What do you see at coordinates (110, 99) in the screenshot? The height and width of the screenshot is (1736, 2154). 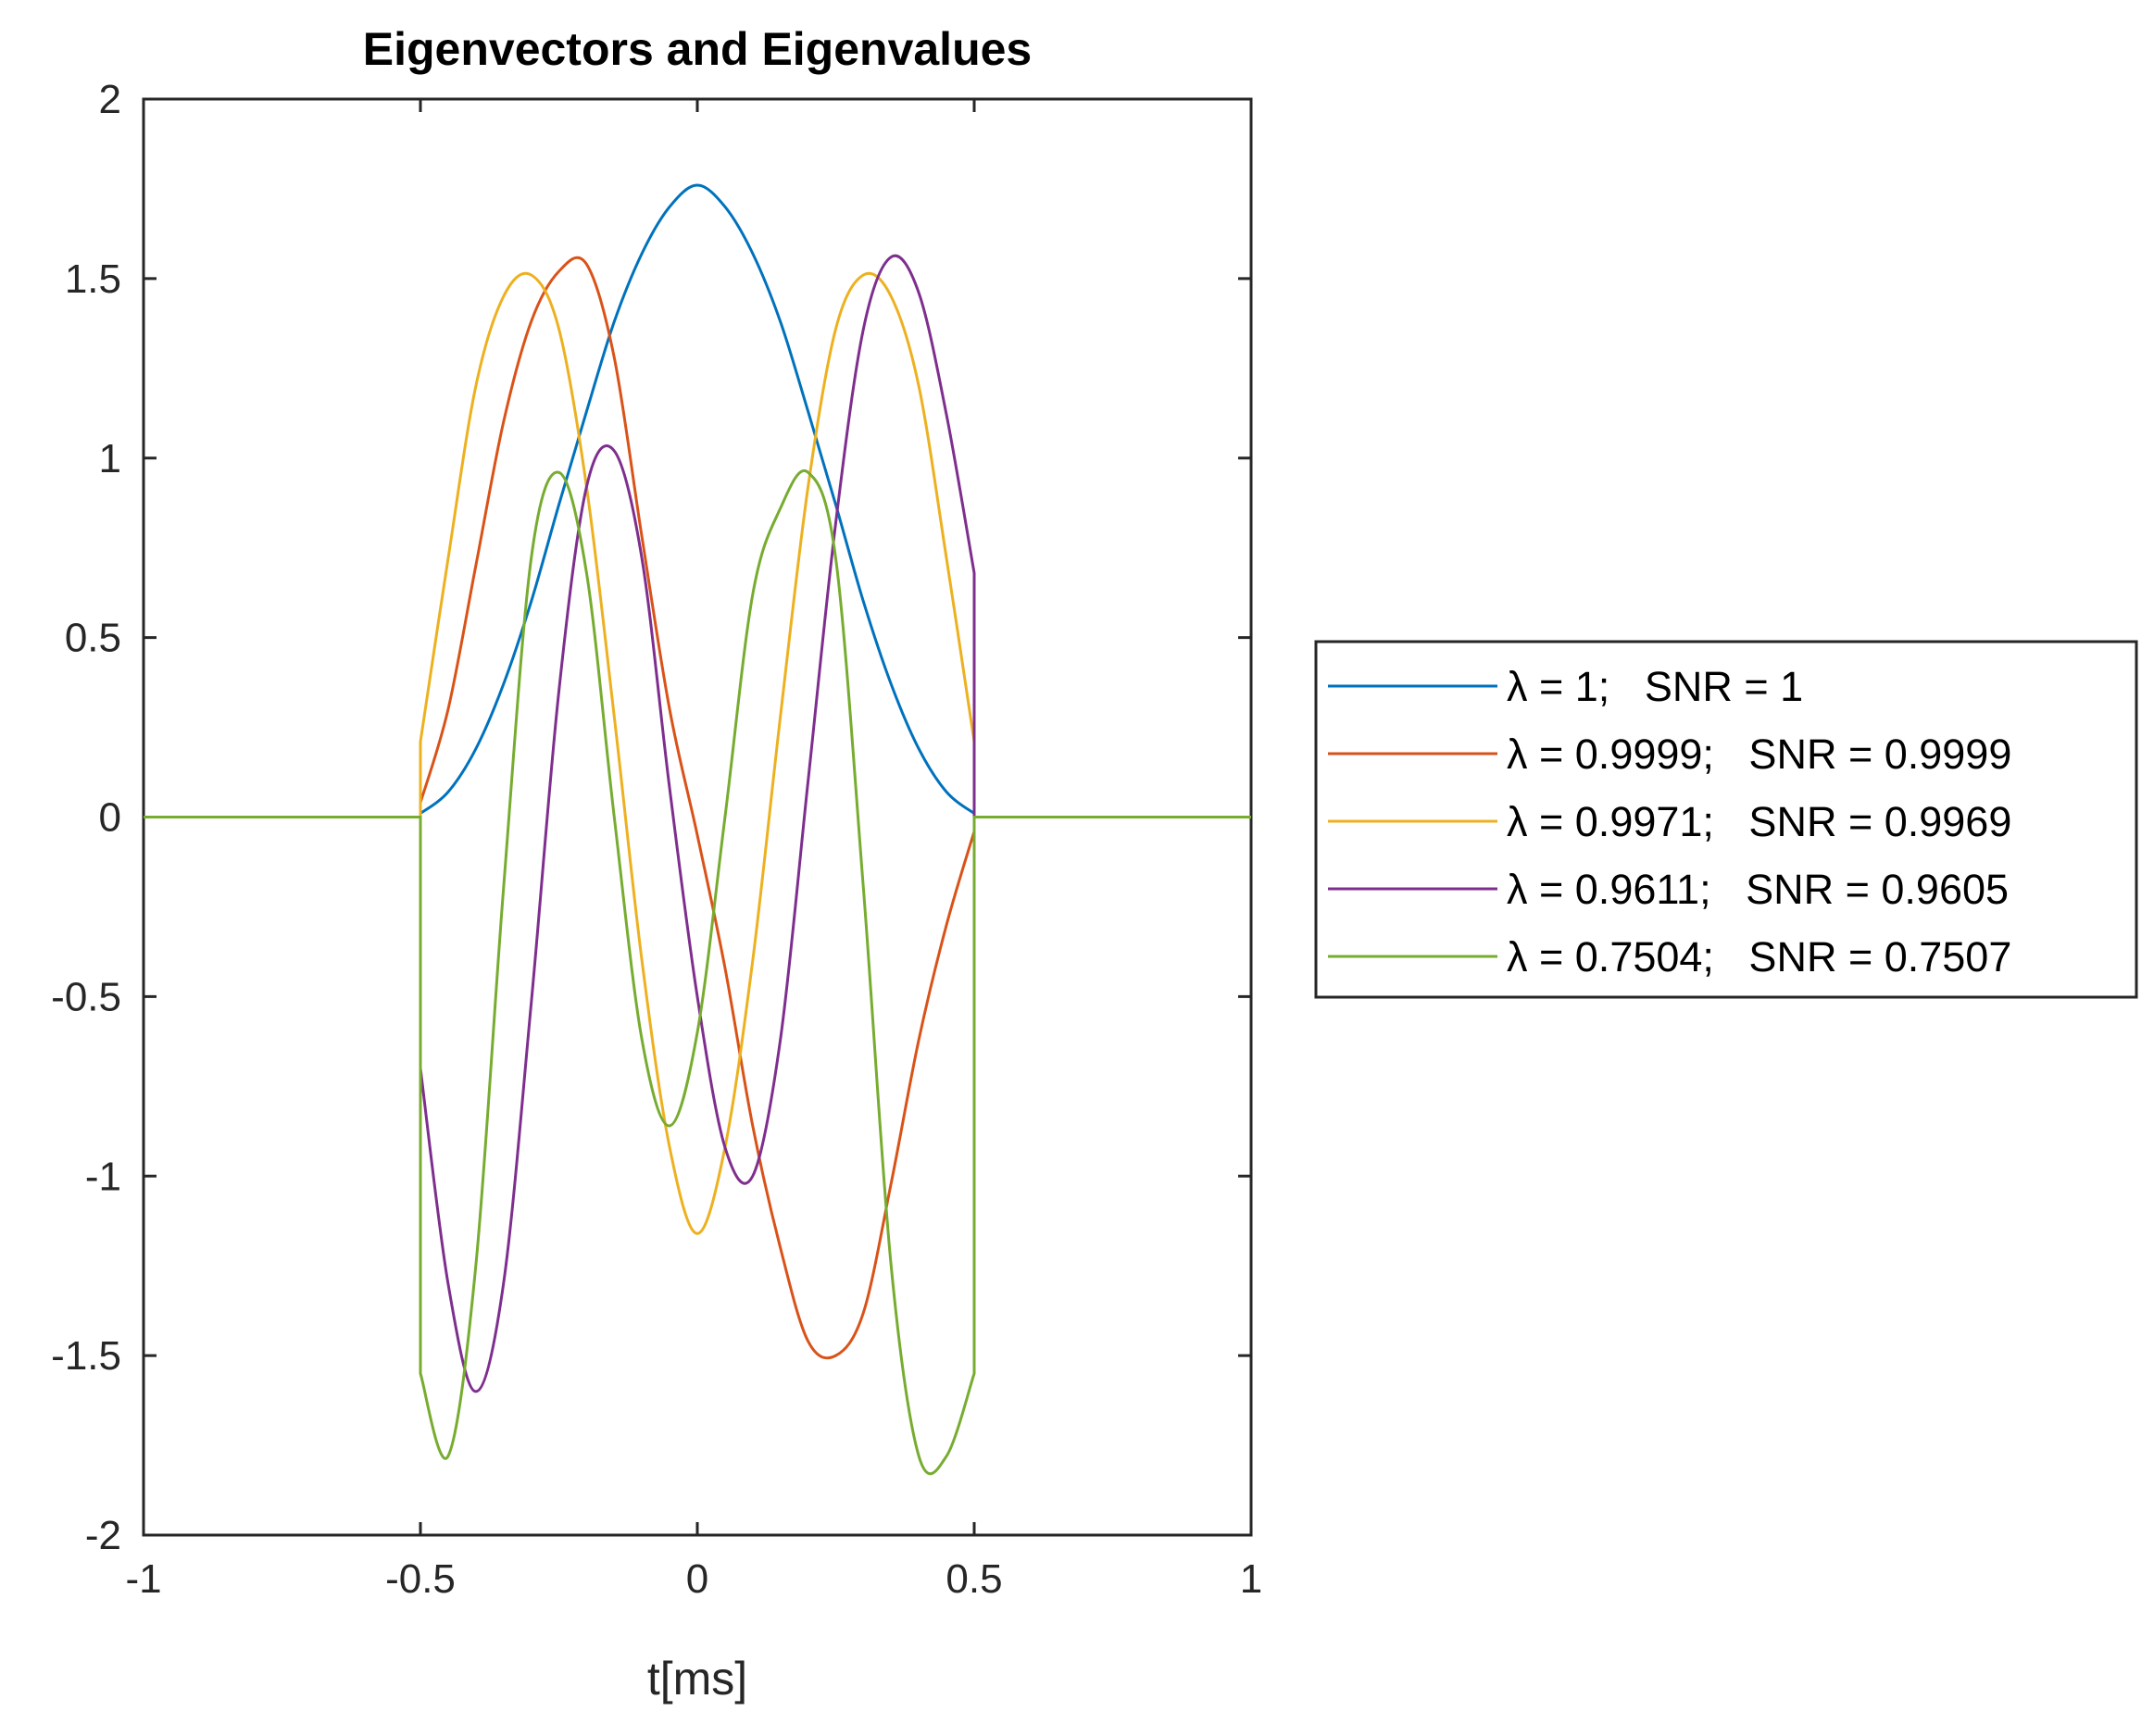 I see `y-tick-label: 2` at bounding box center [110, 99].